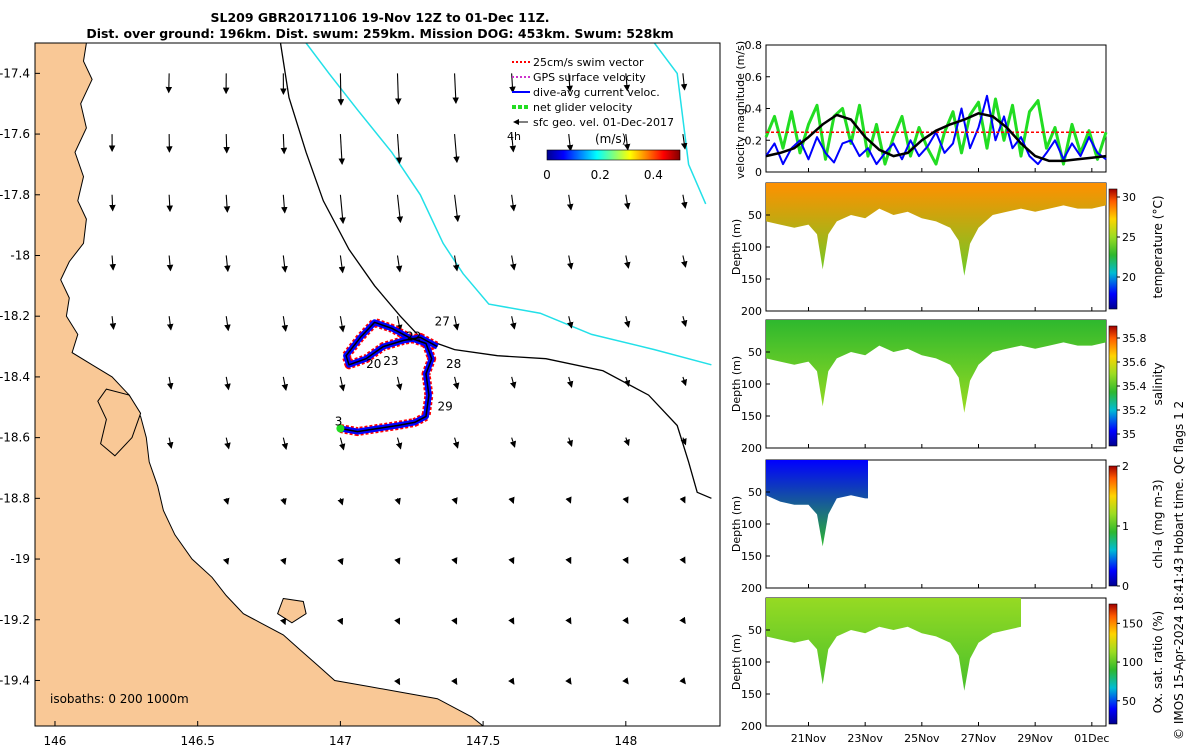 The image size is (1200, 750). I want to click on colorbar-tick-label: 50, so click(1129, 701).